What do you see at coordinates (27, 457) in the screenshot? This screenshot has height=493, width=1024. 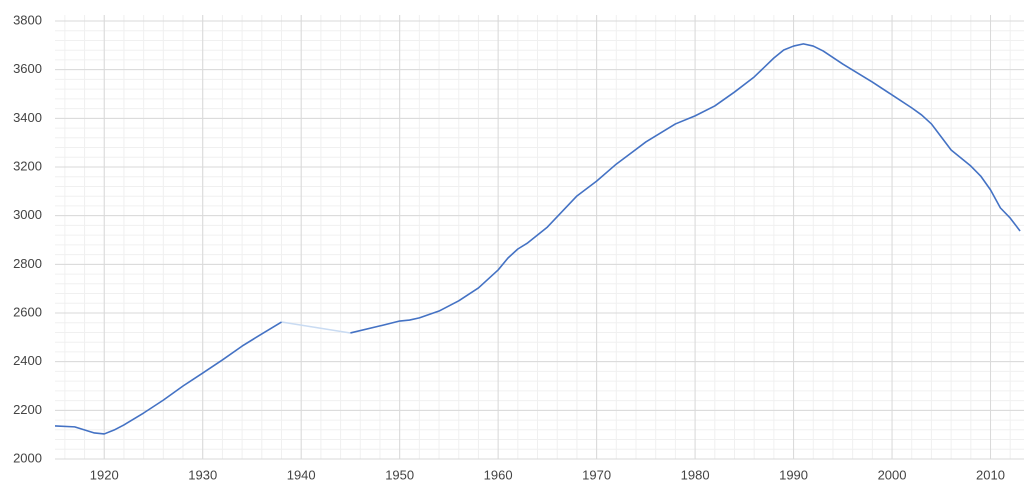 I see `y-tick-label: 2000` at bounding box center [27, 457].